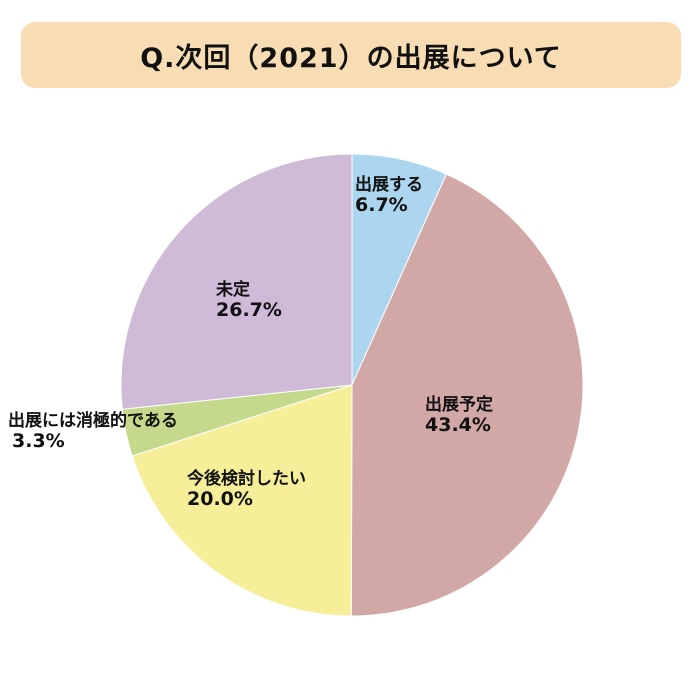  What do you see at coordinates (459, 404) in the screenshot?
I see `slice-label: 出展予定` at bounding box center [459, 404].